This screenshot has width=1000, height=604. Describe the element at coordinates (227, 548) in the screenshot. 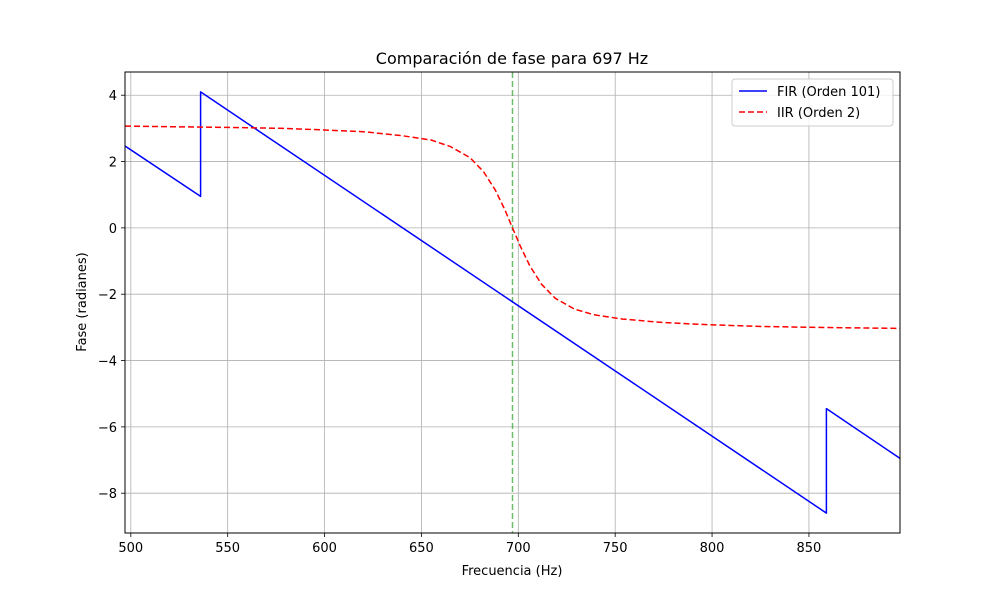

I see `x-tick-label: 550` at that location.